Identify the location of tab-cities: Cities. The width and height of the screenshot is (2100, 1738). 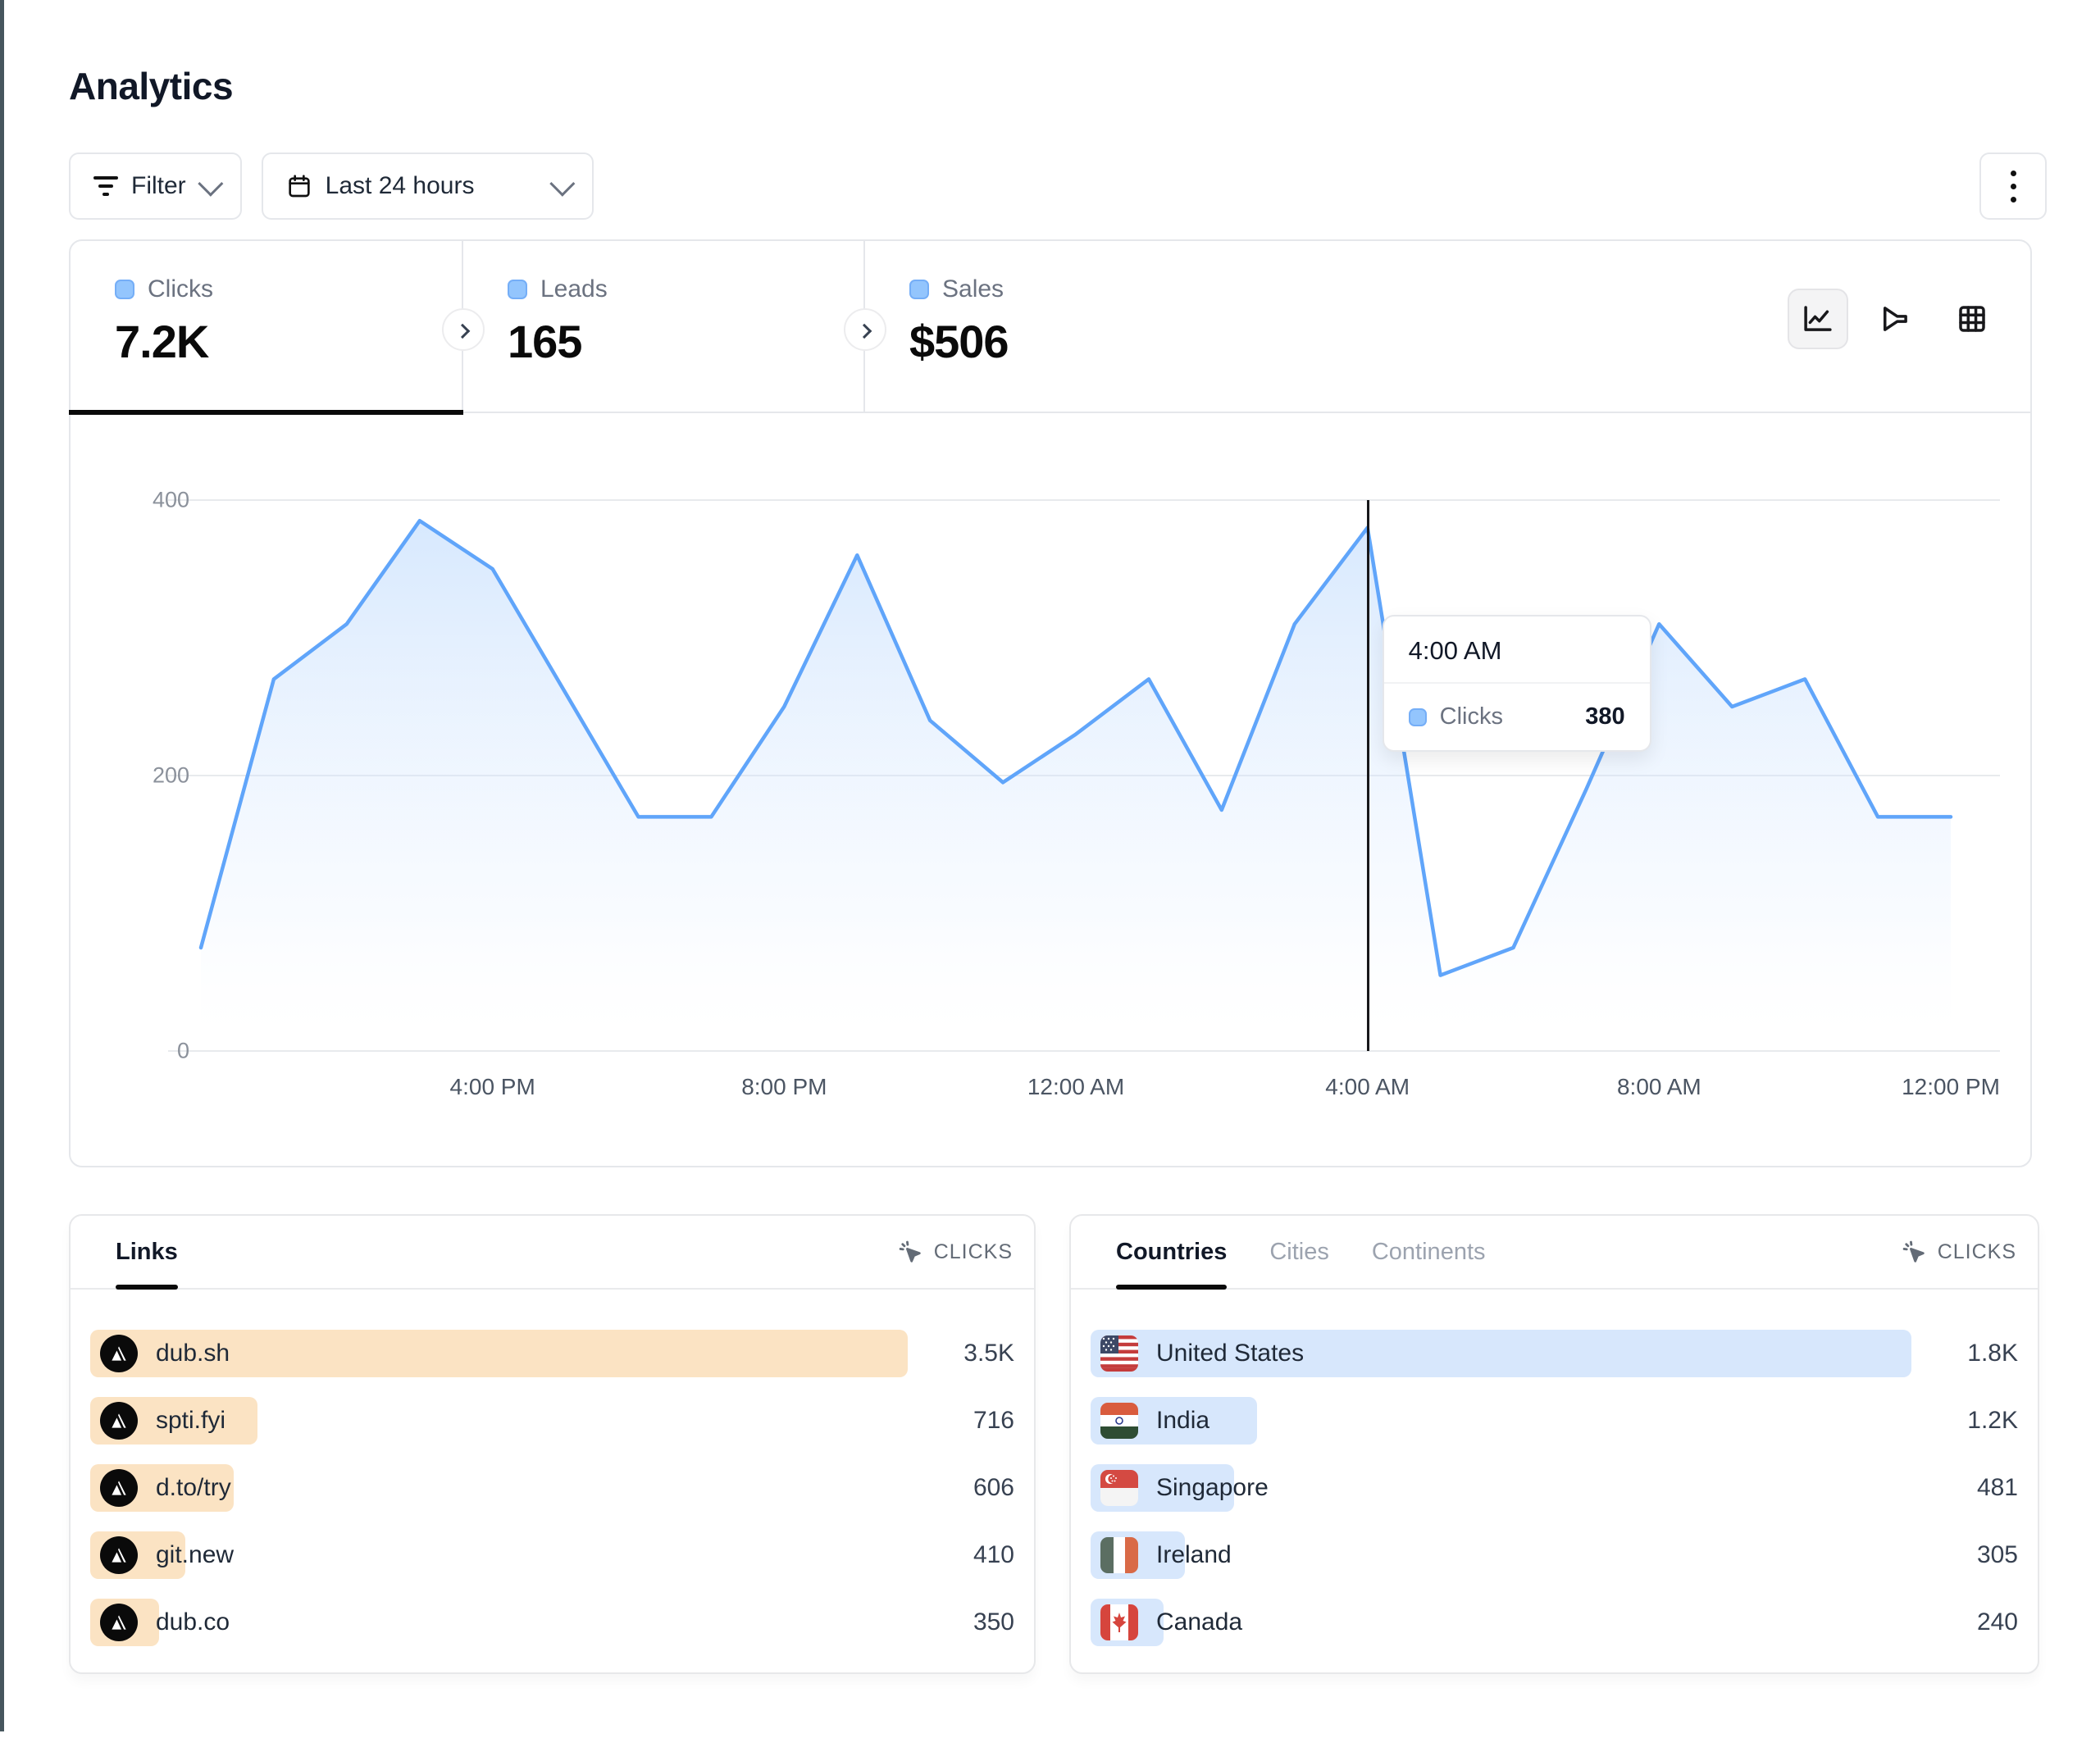
(1299, 1251).